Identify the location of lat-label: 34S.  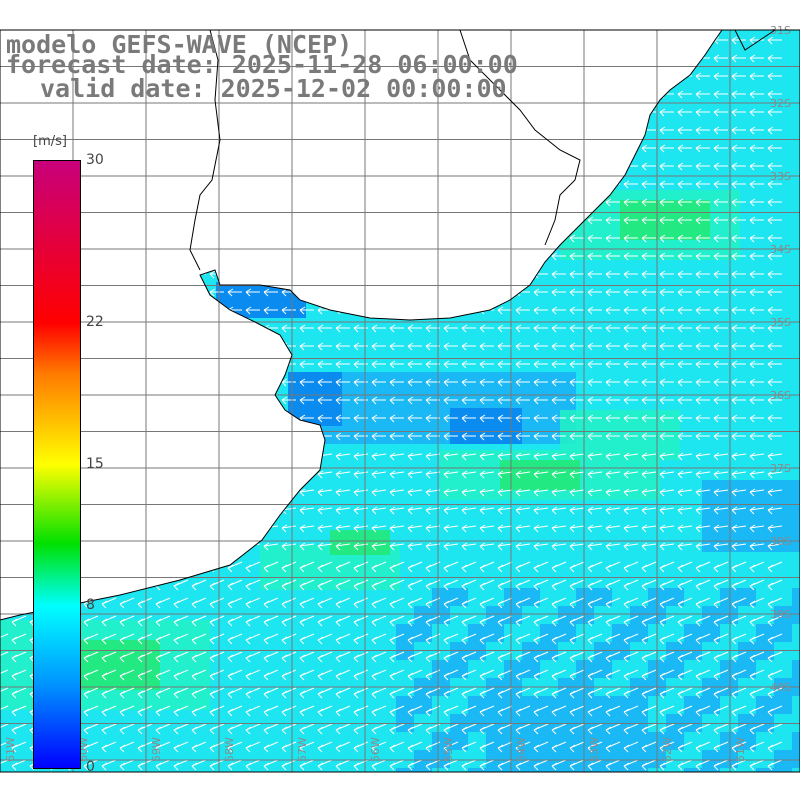
(780, 249).